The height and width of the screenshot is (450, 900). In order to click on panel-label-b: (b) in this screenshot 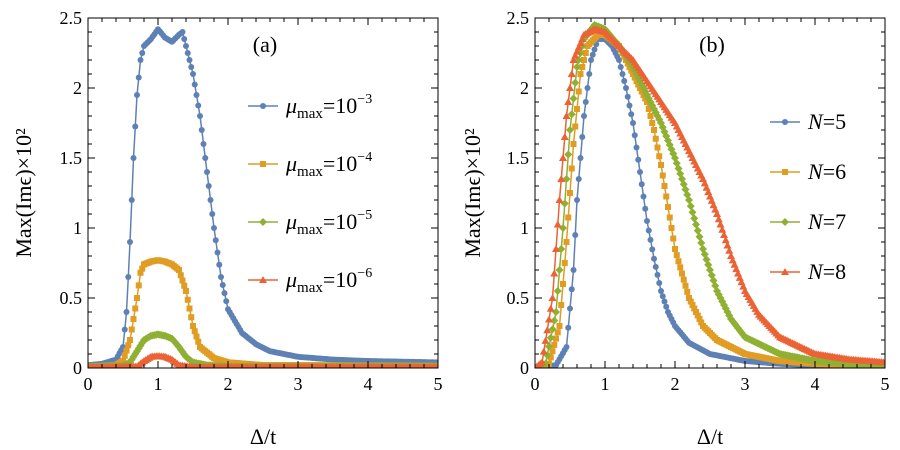, I will do `click(712, 44)`.